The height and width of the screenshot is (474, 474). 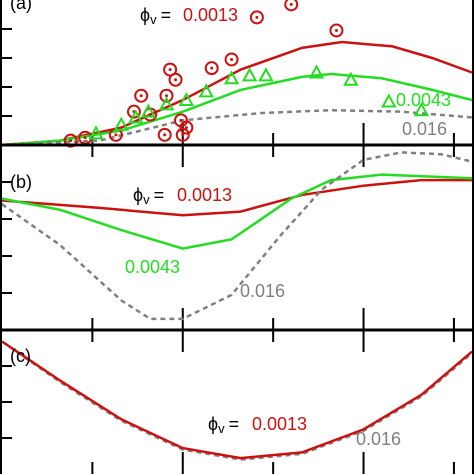 I want to click on panel-label: (b), so click(x=21, y=182).